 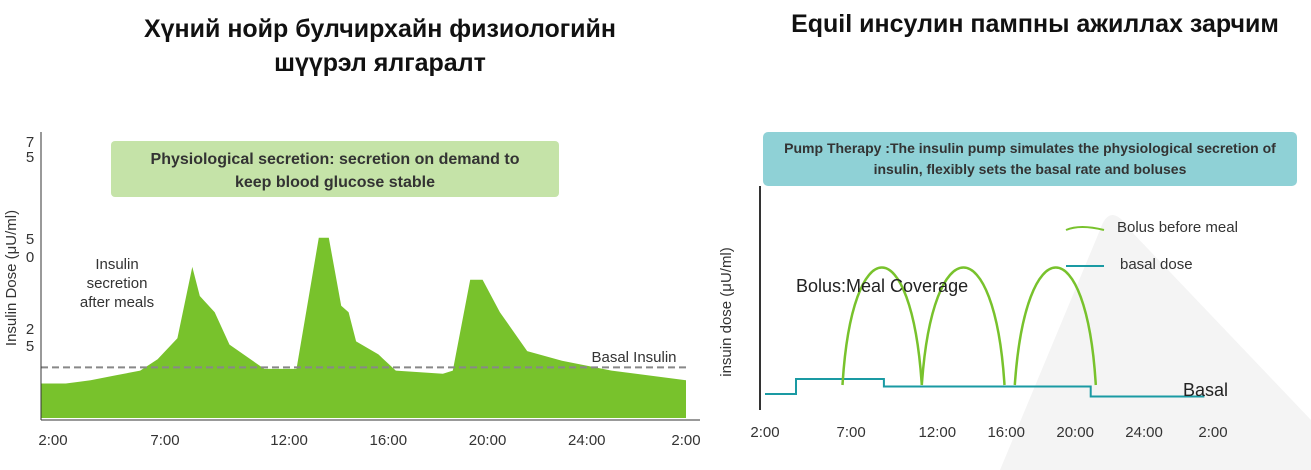 What do you see at coordinates (164, 440) in the screenshot?
I see `left-x-tick-label: 7:00` at bounding box center [164, 440].